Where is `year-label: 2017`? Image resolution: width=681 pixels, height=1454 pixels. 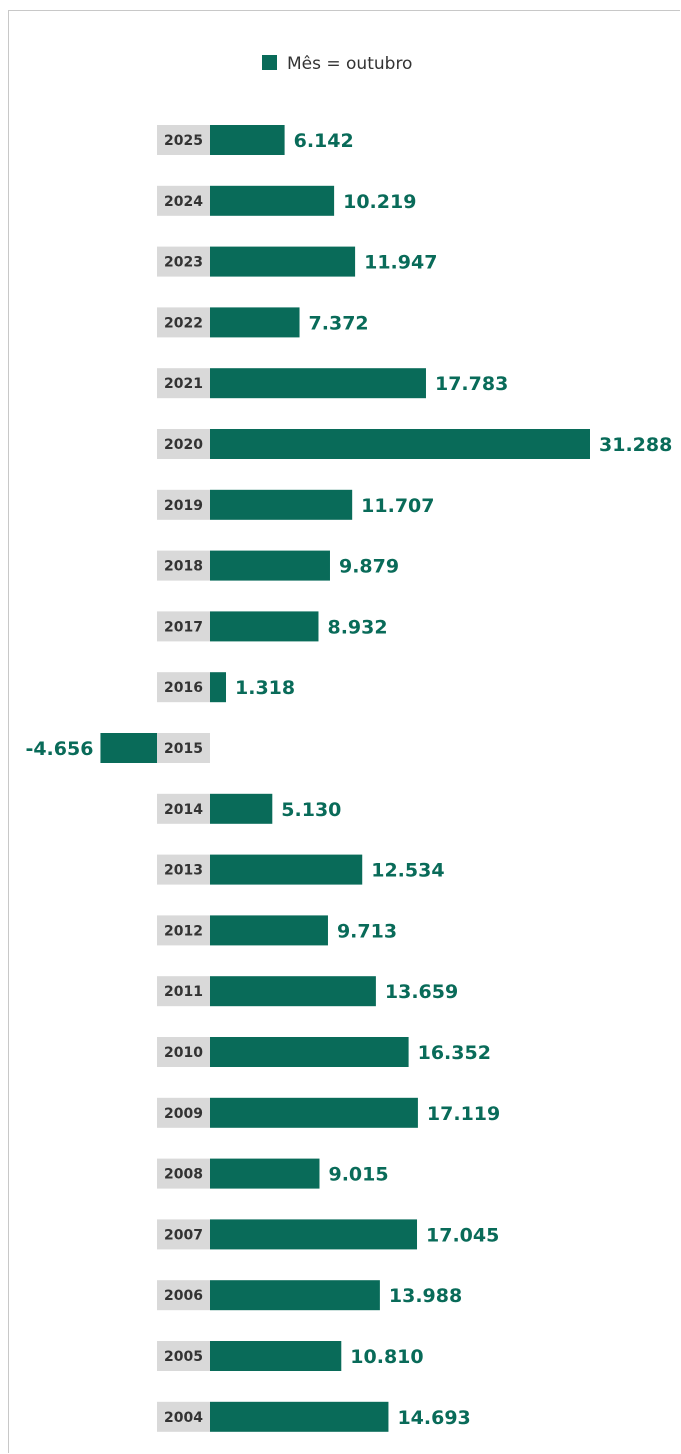
year-label: 2017 is located at coordinates (183, 627).